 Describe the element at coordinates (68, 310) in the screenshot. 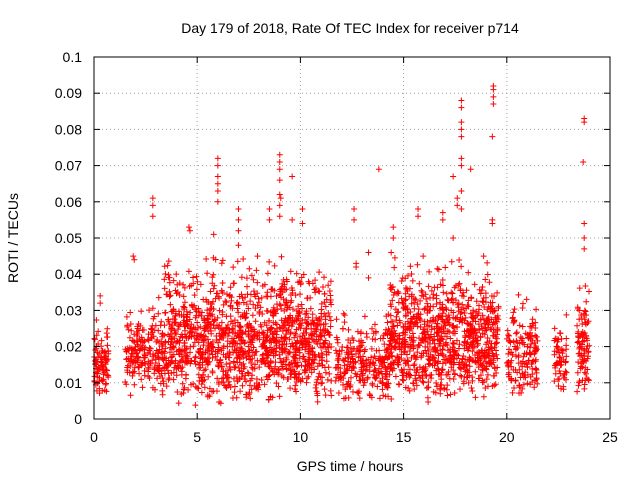

I see `y-tick-label: 0.03` at that location.